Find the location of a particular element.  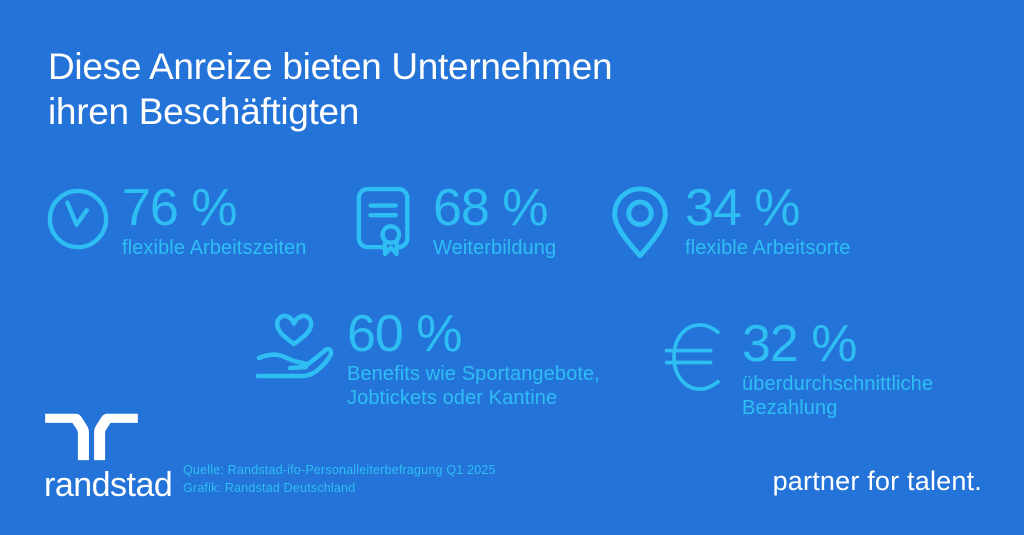

stat-label: flexible Arbeitszeiten is located at coordinates (214, 249).